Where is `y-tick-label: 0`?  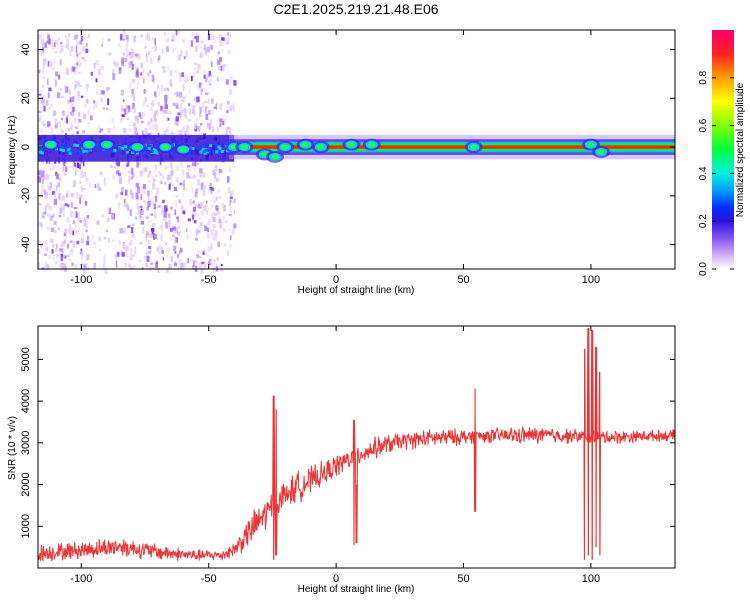 y-tick-label: 0 is located at coordinates (26, 147).